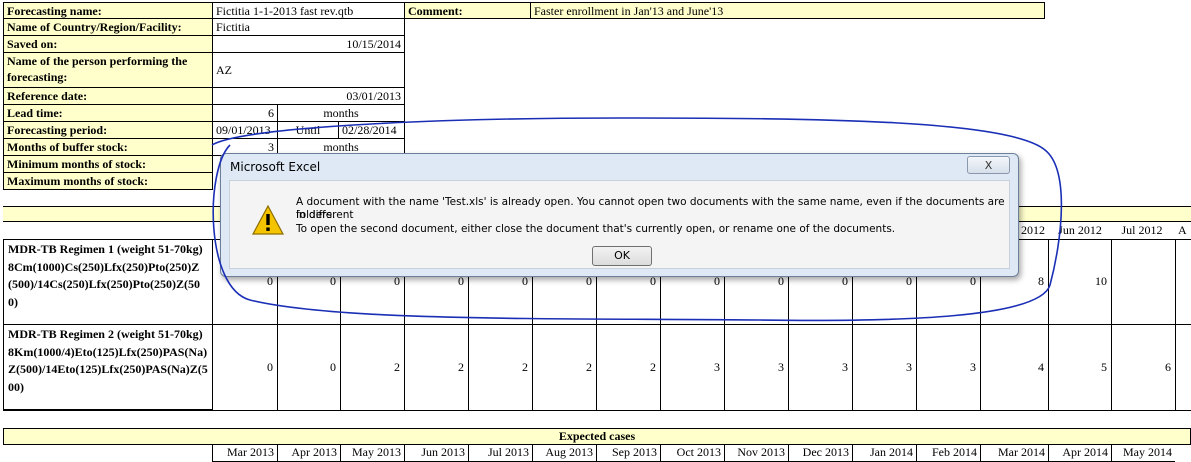  Describe the element at coordinates (1143, 453) in the screenshot. I see `expected-month-cell: May 2014` at that location.